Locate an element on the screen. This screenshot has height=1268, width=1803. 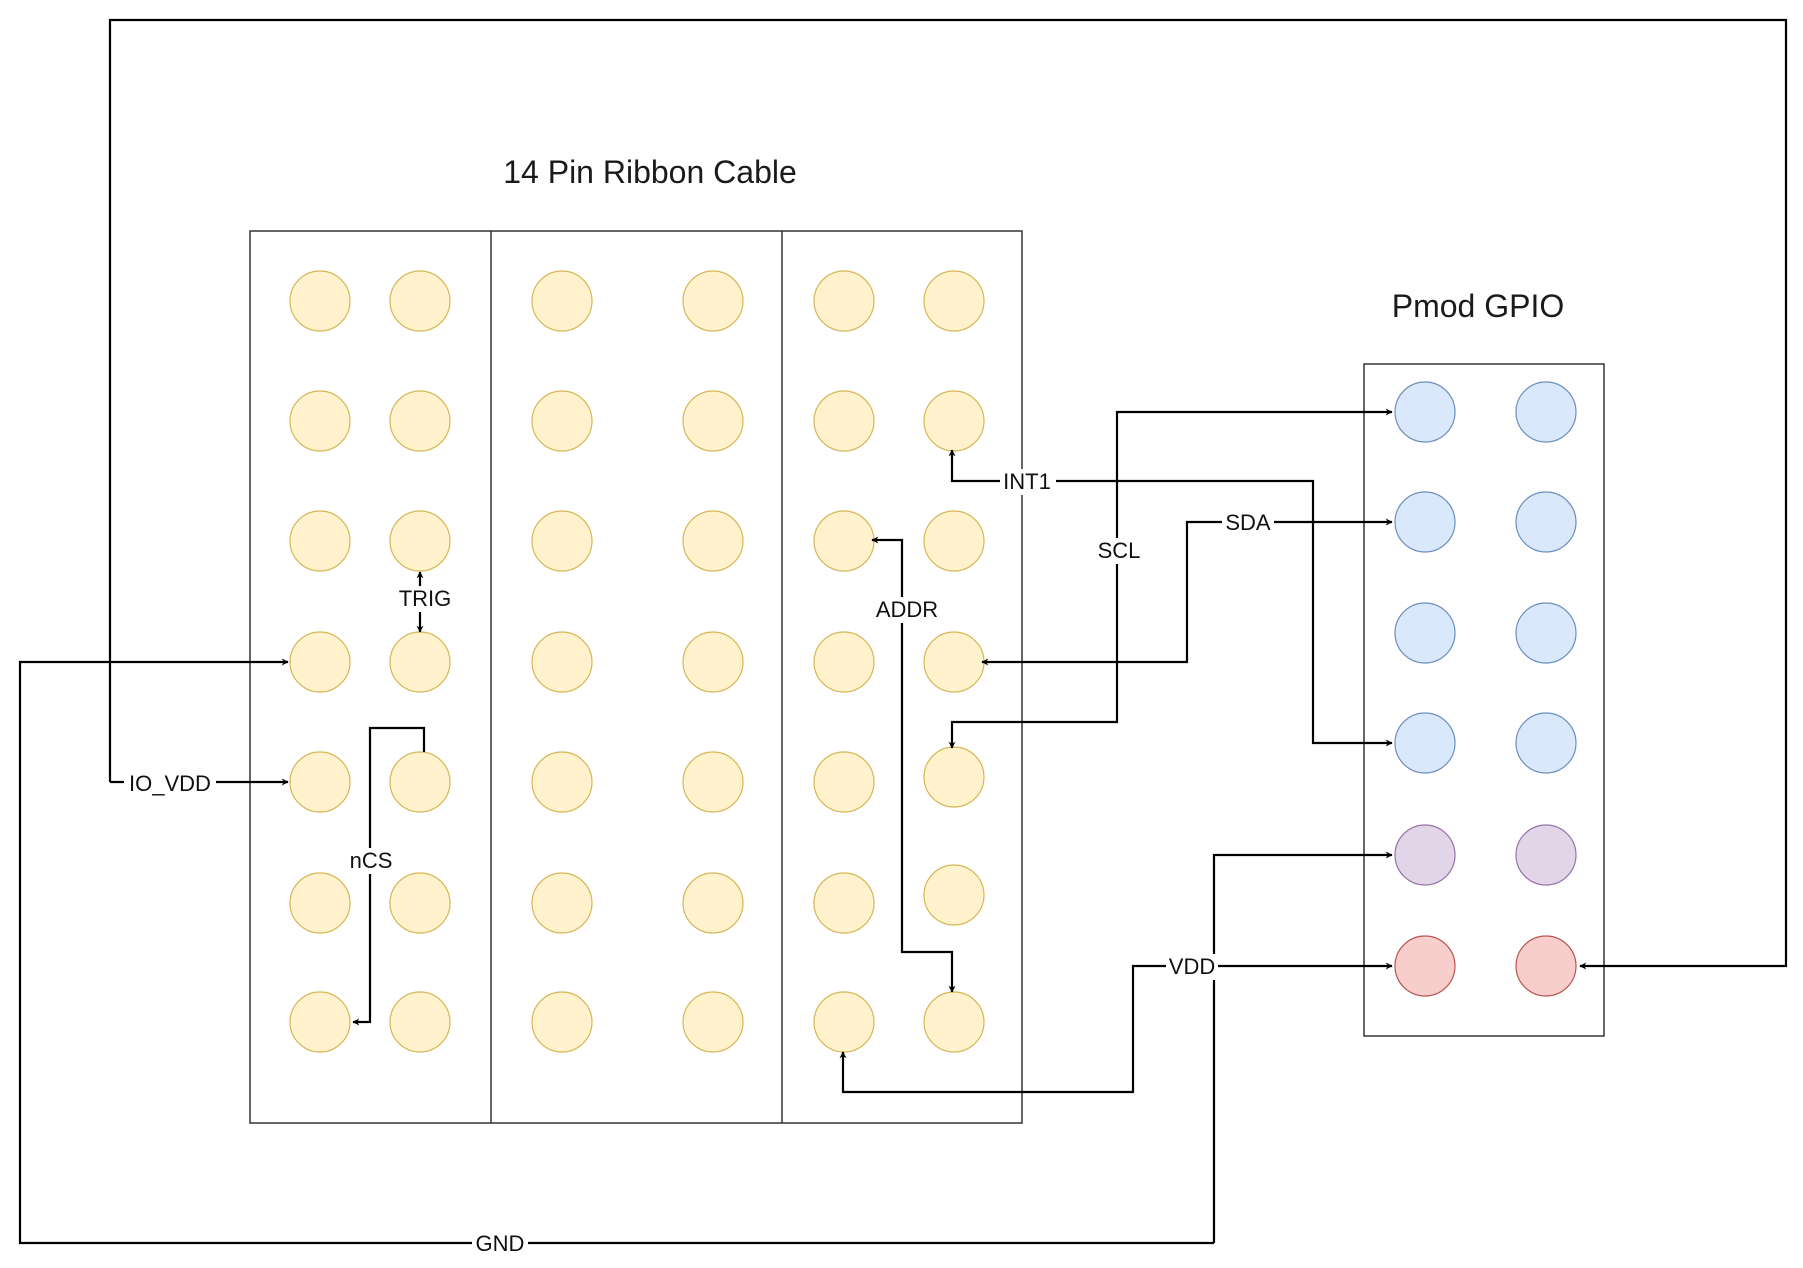
ribbon-pin-r3-c5 is located at coordinates (844, 541).